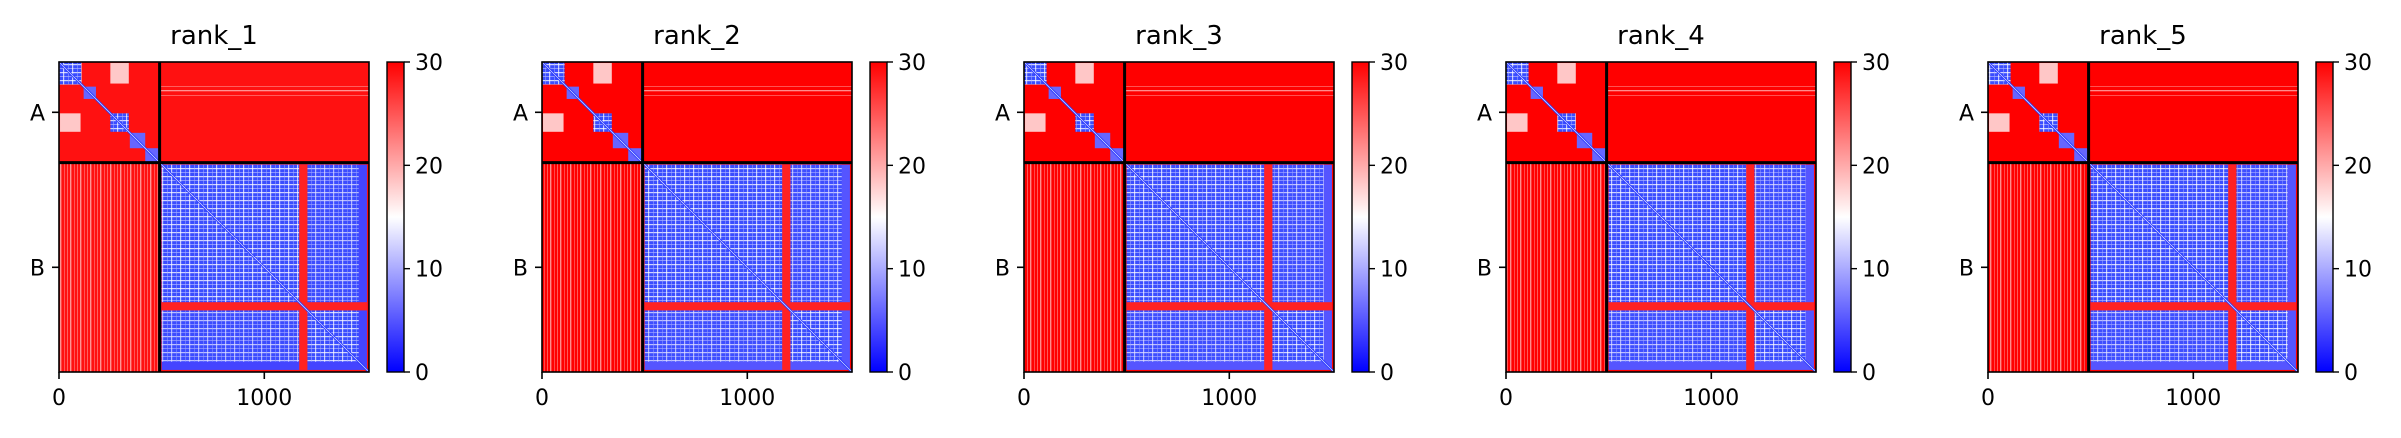  Describe the element at coordinates (1661, 36) in the screenshot. I see `panel-title: rank_4` at that location.